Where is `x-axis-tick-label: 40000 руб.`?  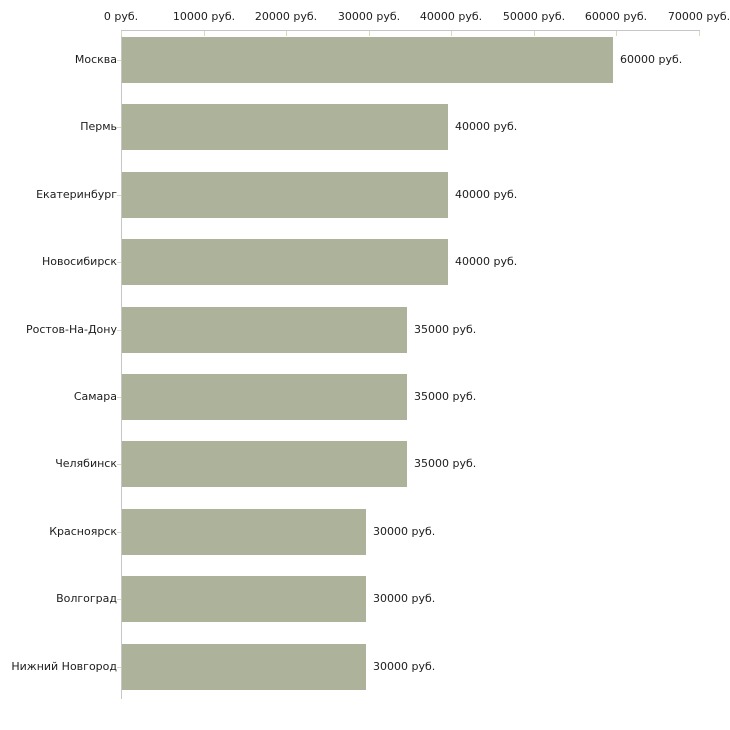
x-axis-tick-label: 40000 руб. is located at coordinates (451, 16).